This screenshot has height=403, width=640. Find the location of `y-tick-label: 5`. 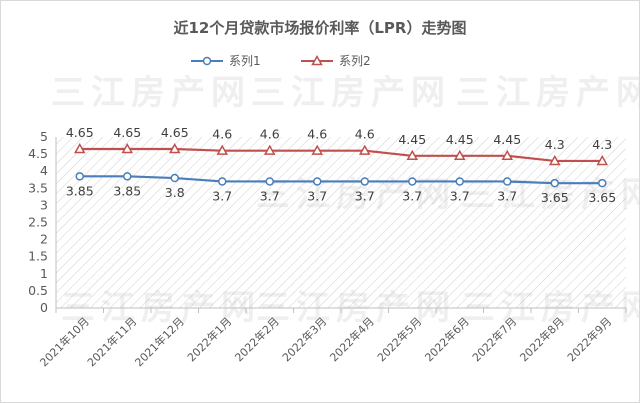

y-tick-label: 5 is located at coordinates (44, 136).